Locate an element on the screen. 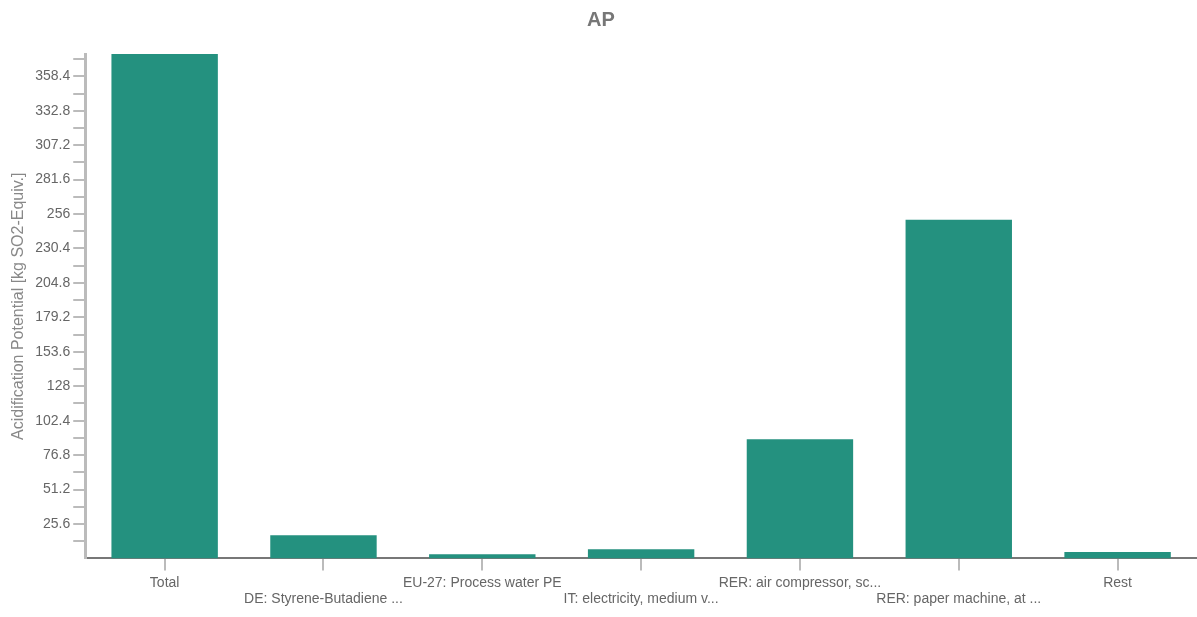  chart-title: AP is located at coordinates (601, 18).